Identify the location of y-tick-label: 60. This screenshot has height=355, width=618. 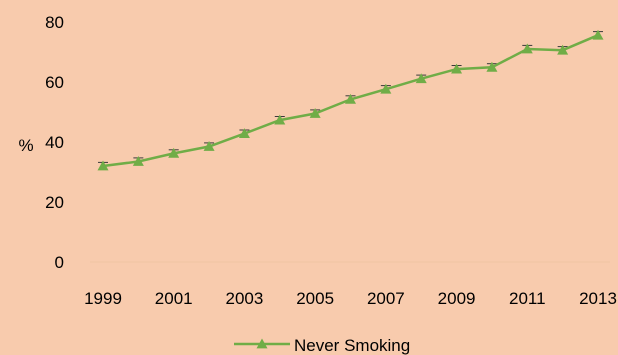
(54, 82).